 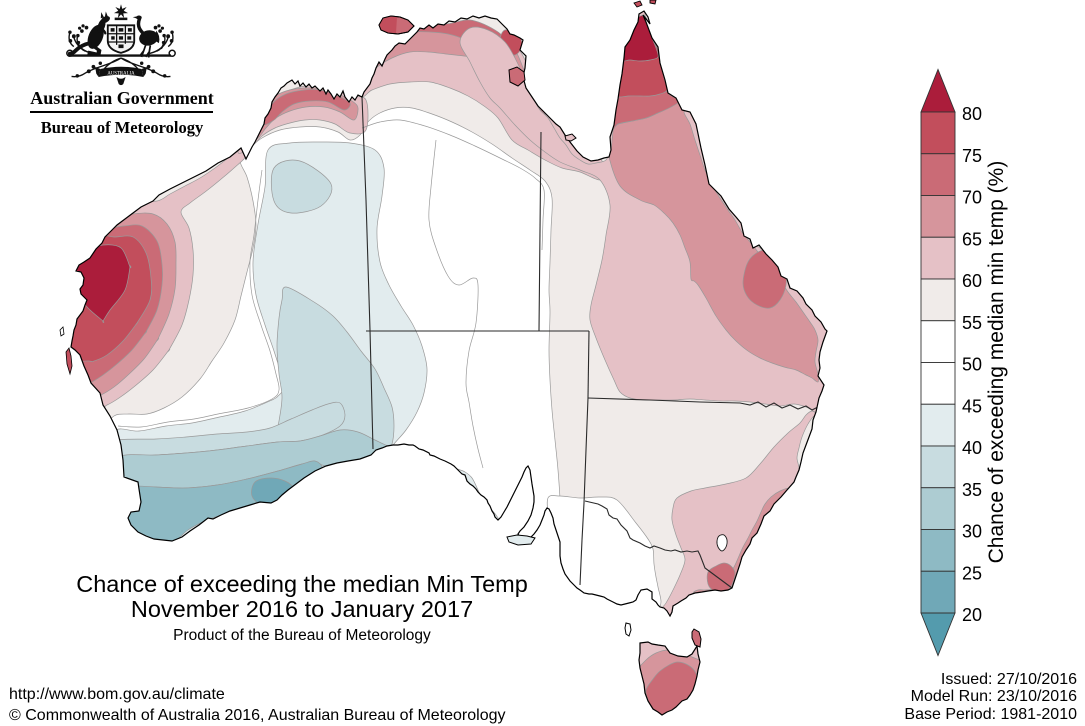 What do you see at coordinates (996, 362) in the screenshot?
I see `svg-text:Chance of exceeding median min: Chance of exceeding median min temp (%)` at bounding box center [996, 362].